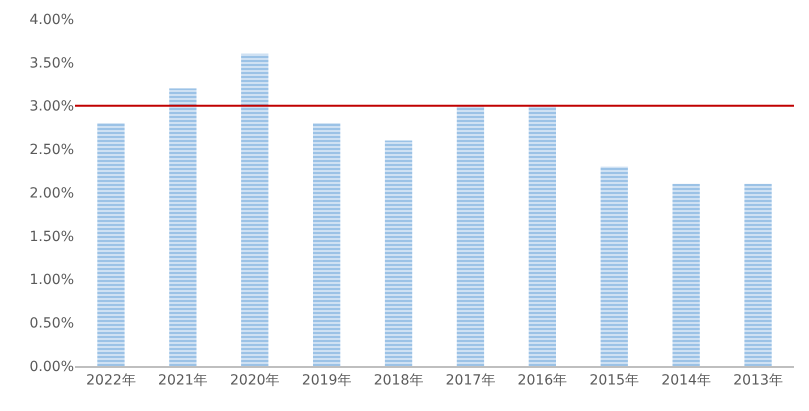 The width and height of the screenshot is (809, 411). Describe the element at coordinates (183, 380) in the screenshot. I see `x-tick-label: 2021年` at that location.